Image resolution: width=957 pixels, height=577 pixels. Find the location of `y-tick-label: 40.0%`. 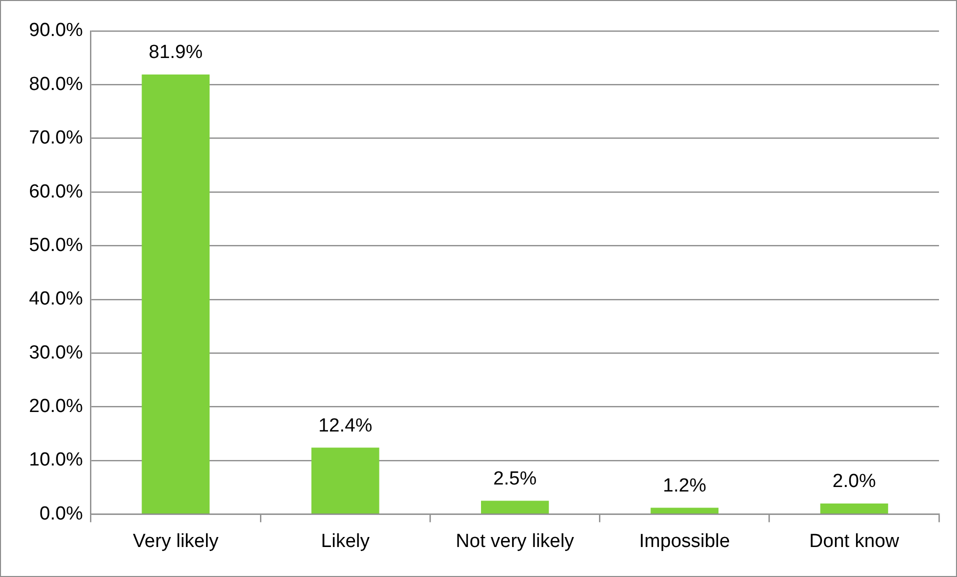

y-tick-label: 40.0% is located at coordinates (56, 299).